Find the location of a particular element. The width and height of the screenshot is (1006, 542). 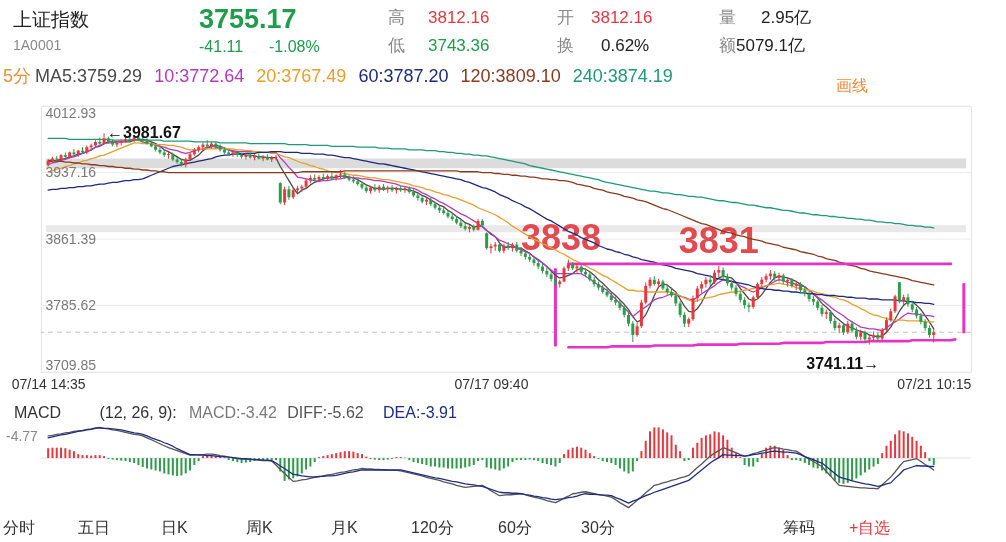

y-tick-label: 3937.16 is located at coordinates (71, 172).